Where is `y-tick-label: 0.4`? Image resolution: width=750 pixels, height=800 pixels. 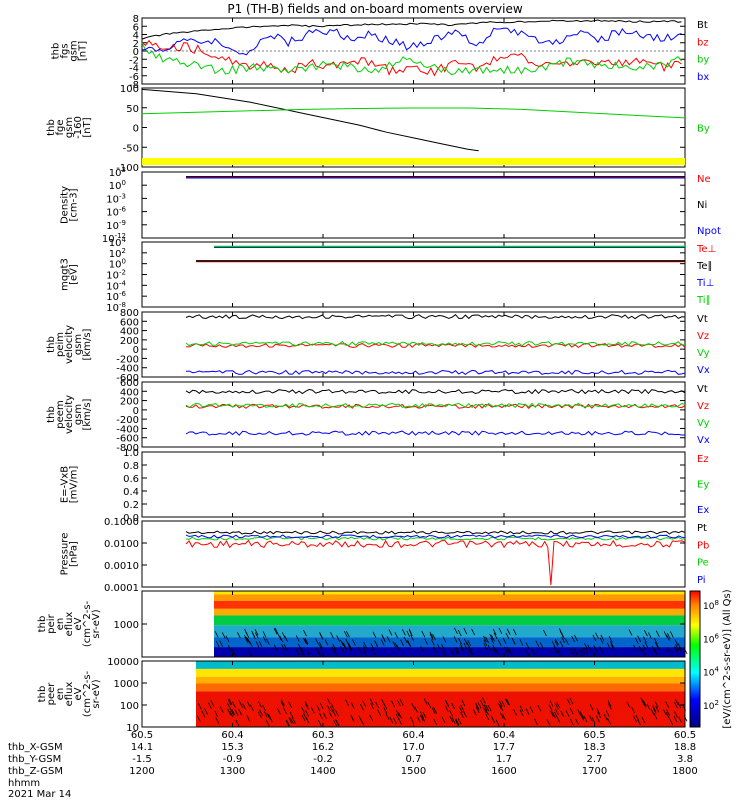 y-tick-label: 0.4 is located at coordinates (131, 492).